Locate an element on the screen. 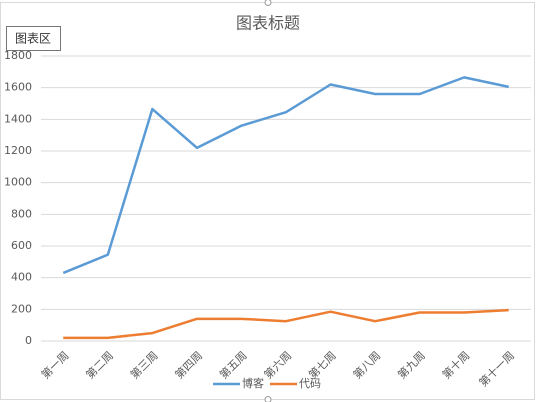 This screenshot has width=536, height=402. y-tick-label: 1200 is located at coordinates (18, 150).